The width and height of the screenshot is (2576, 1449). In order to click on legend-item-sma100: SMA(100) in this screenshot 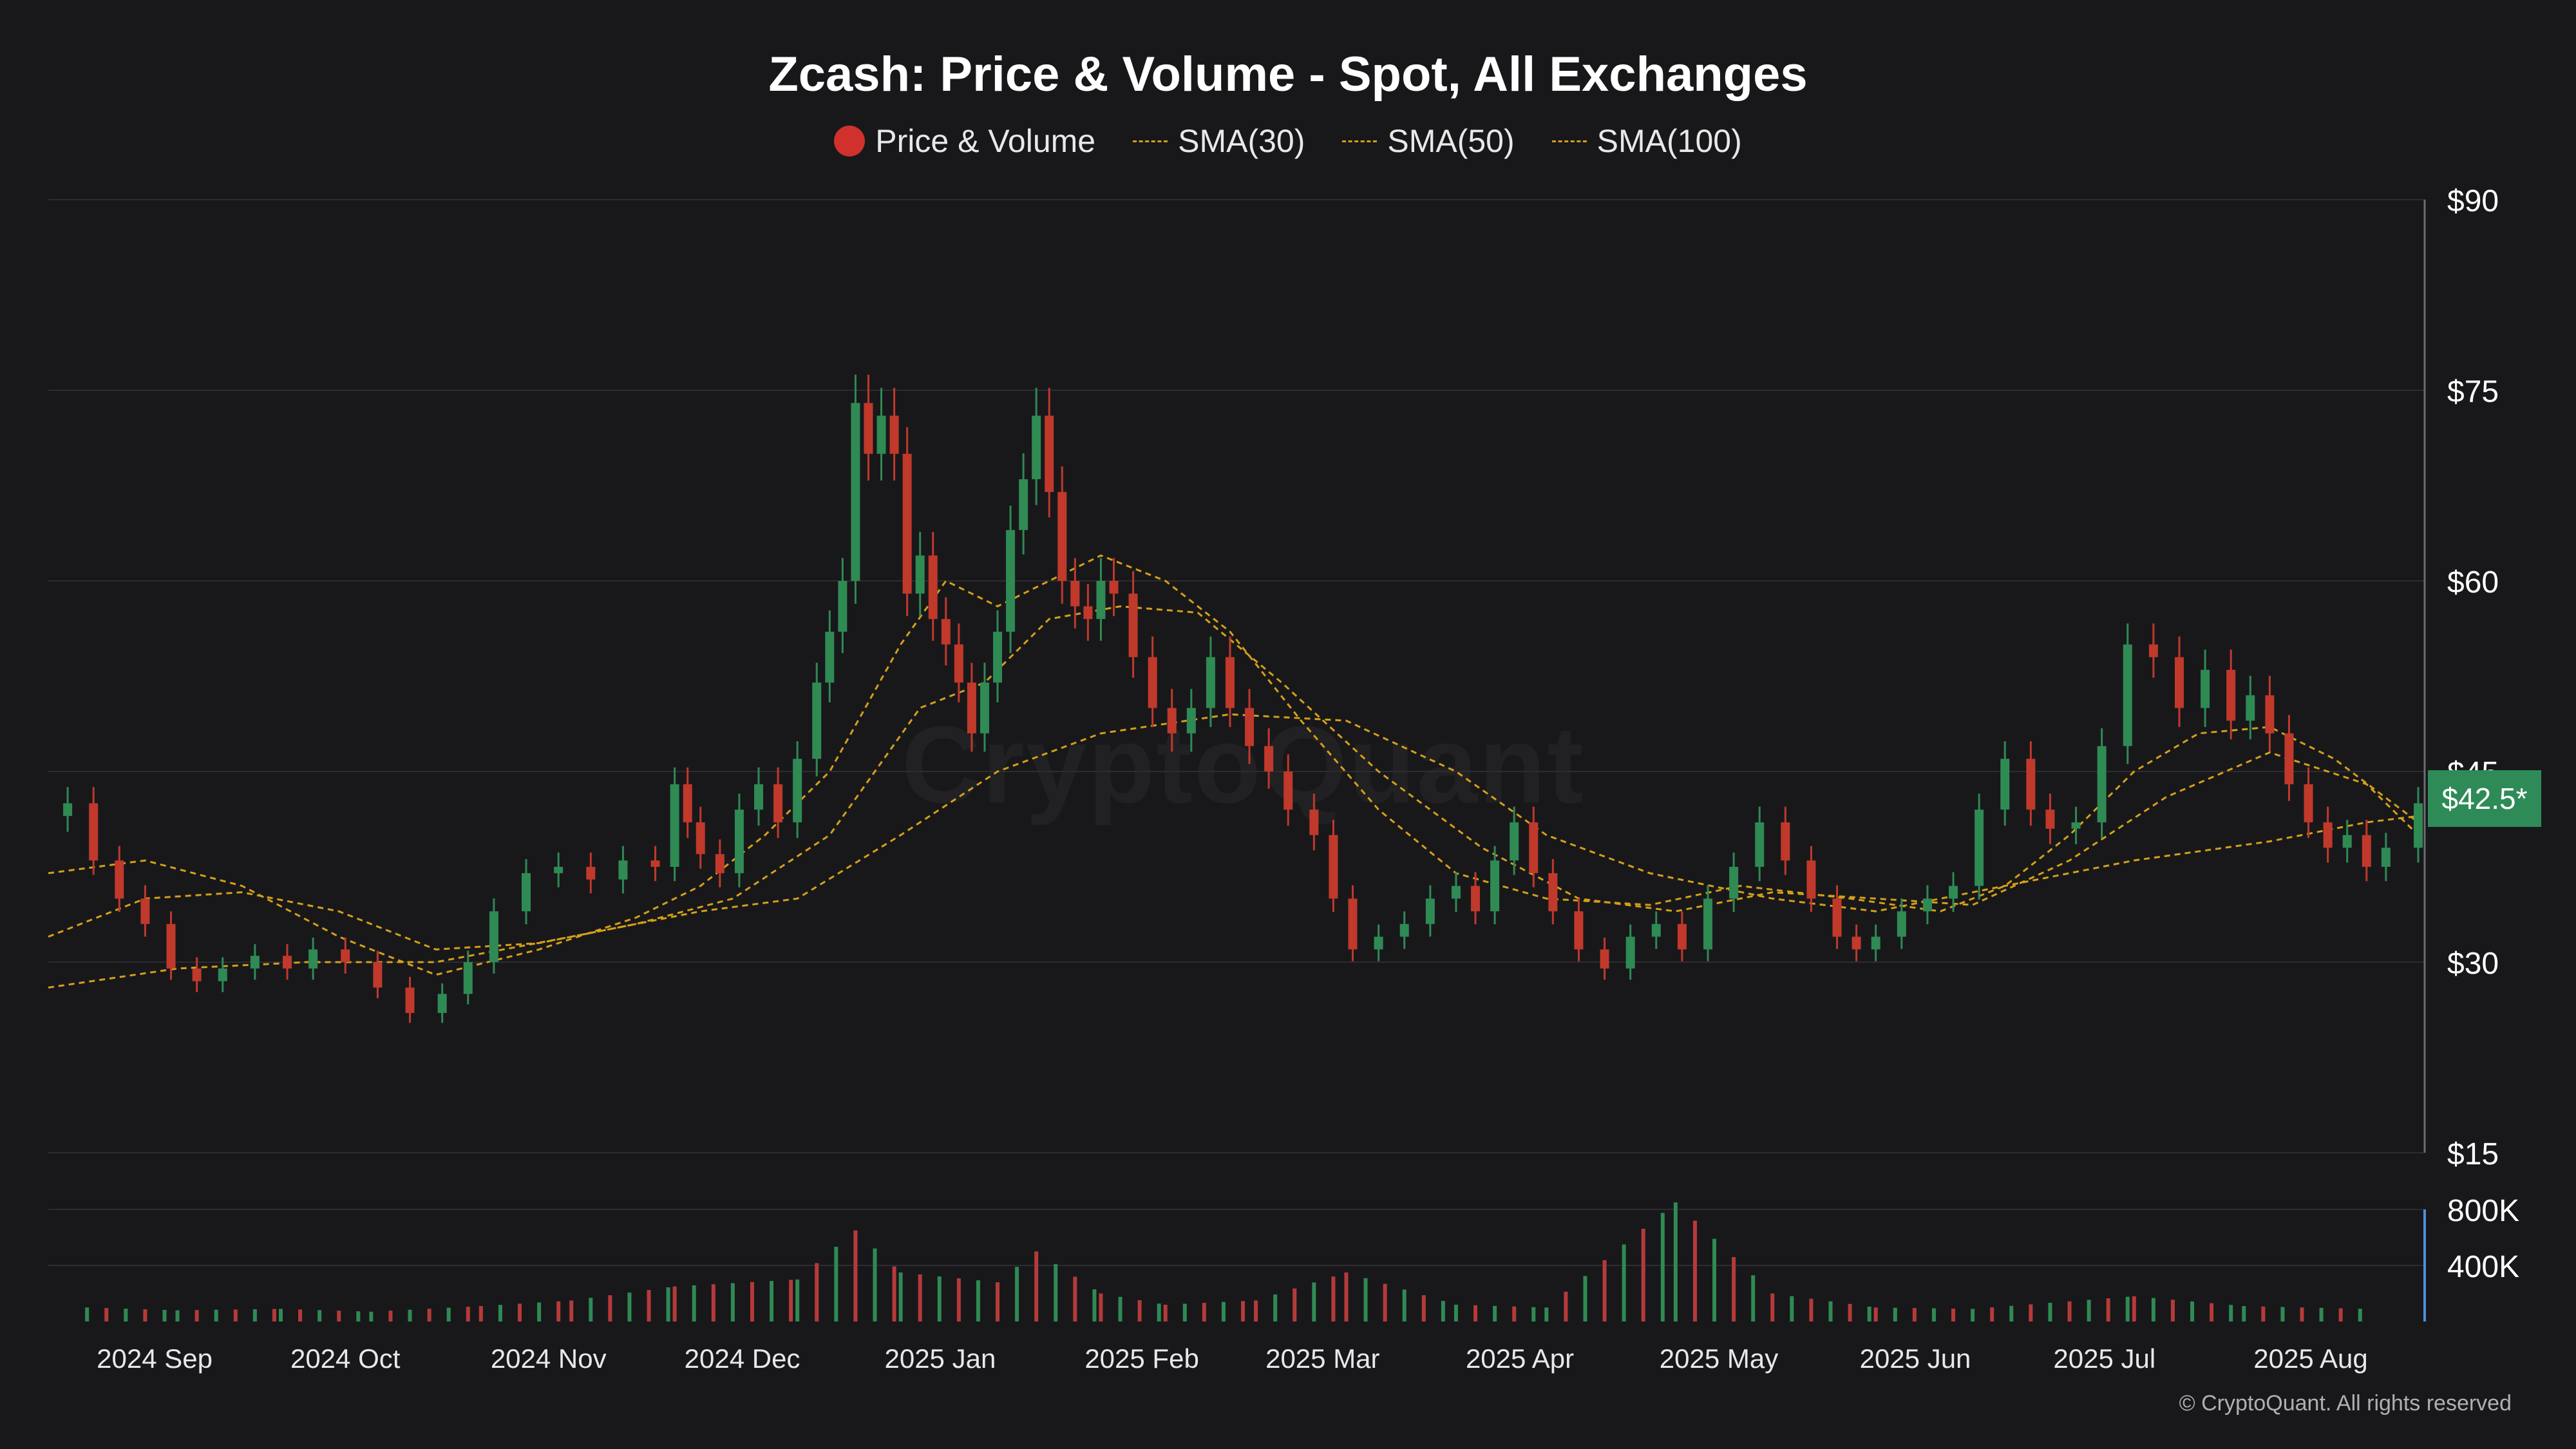, I will do `click(1646, 141)`.